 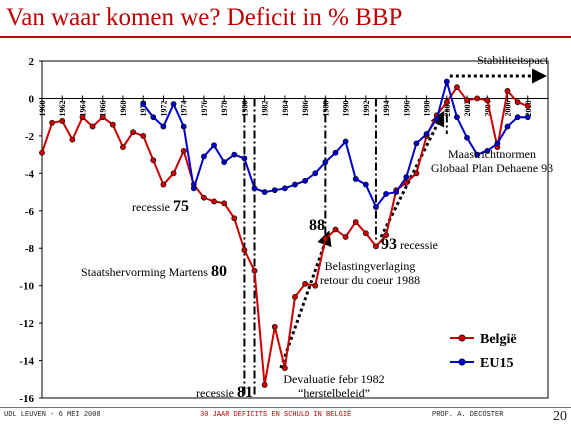 I want to click on x-tick-label: 2004, so click(x=487, y=108).